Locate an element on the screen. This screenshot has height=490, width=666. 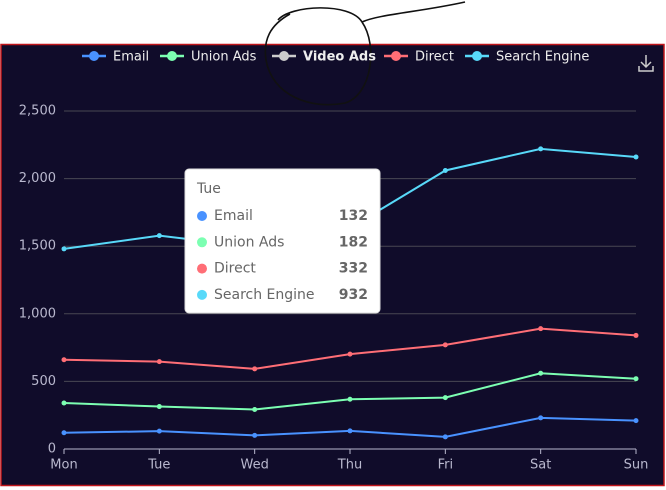
x-tick-label: Mon is located at coordinates (63, 465).